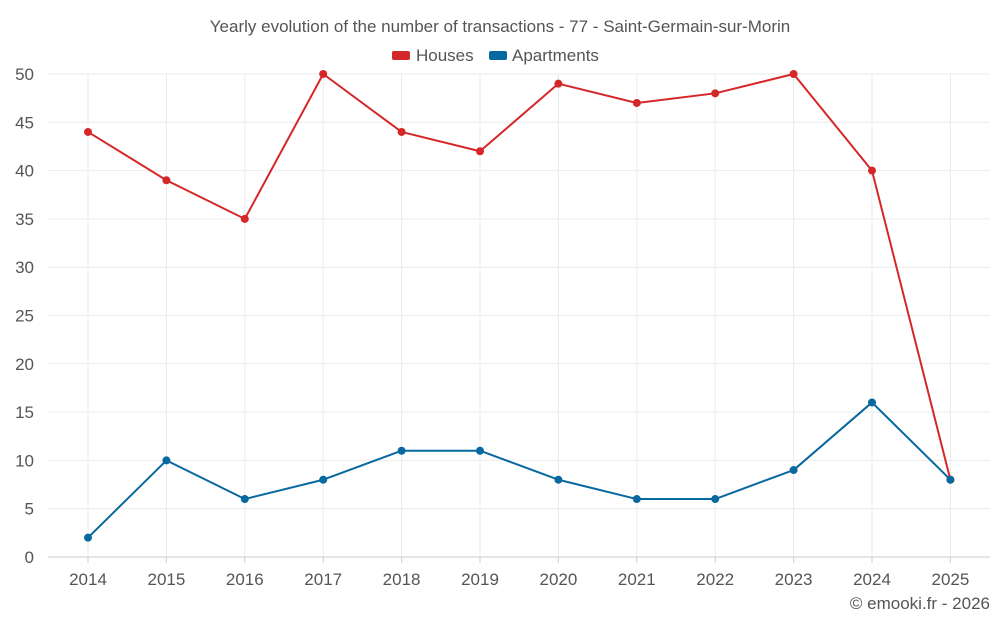 This screenshot has height=625, width=1000. I want to click on legend: Houses Apartments, so click(495, 55).